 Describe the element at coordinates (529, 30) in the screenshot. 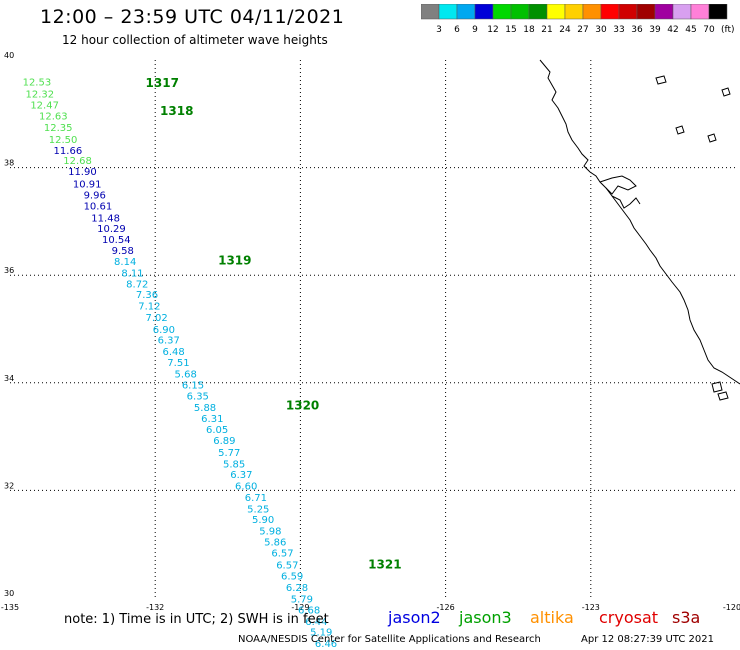

I see `scale-label: 18` at that location.